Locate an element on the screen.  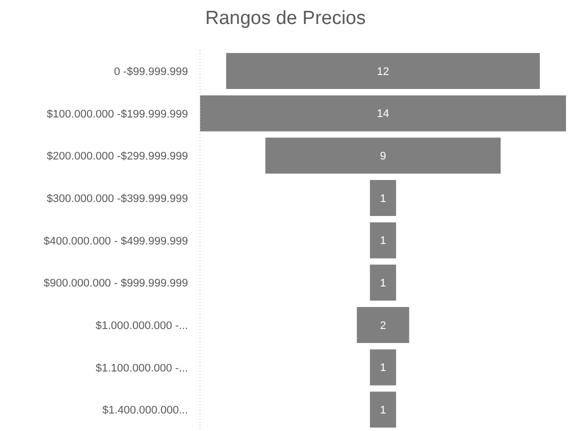
category-label: $400.000.000 - $499.999.999 is located at coordinates (116, 241).